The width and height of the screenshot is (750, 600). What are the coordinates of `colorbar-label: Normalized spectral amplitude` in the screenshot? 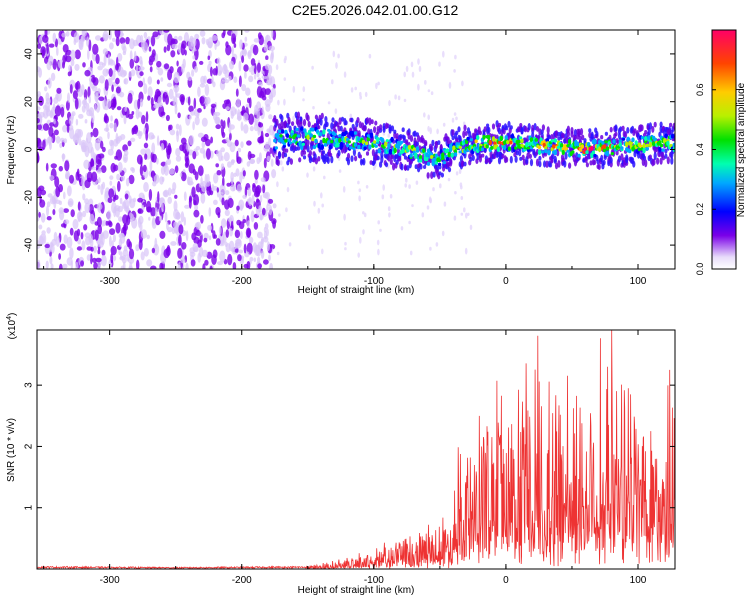 It's located at (741, 149).